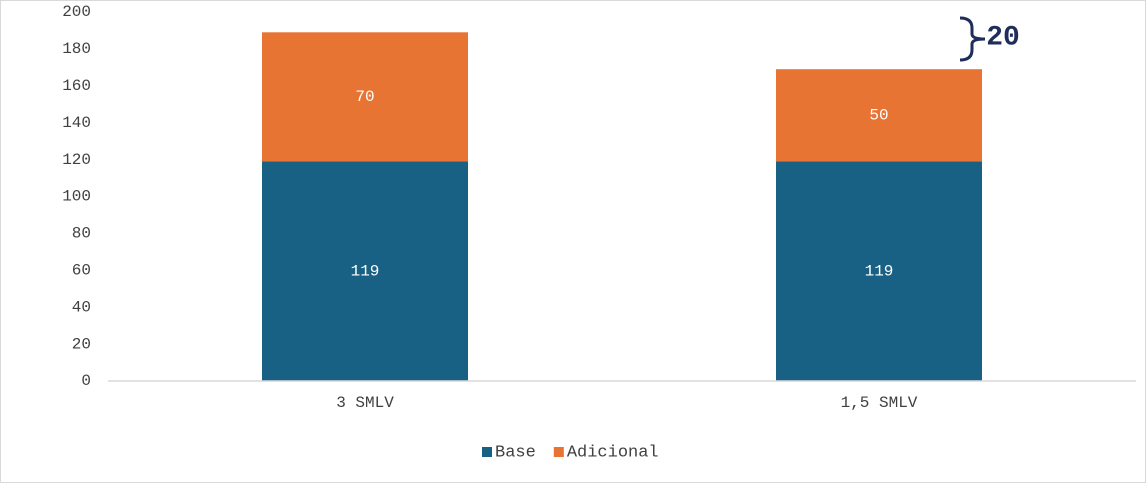  Describe the element at coordinates (81, 234) in the screenshot. I see `y-tick-label: 80` at that location.